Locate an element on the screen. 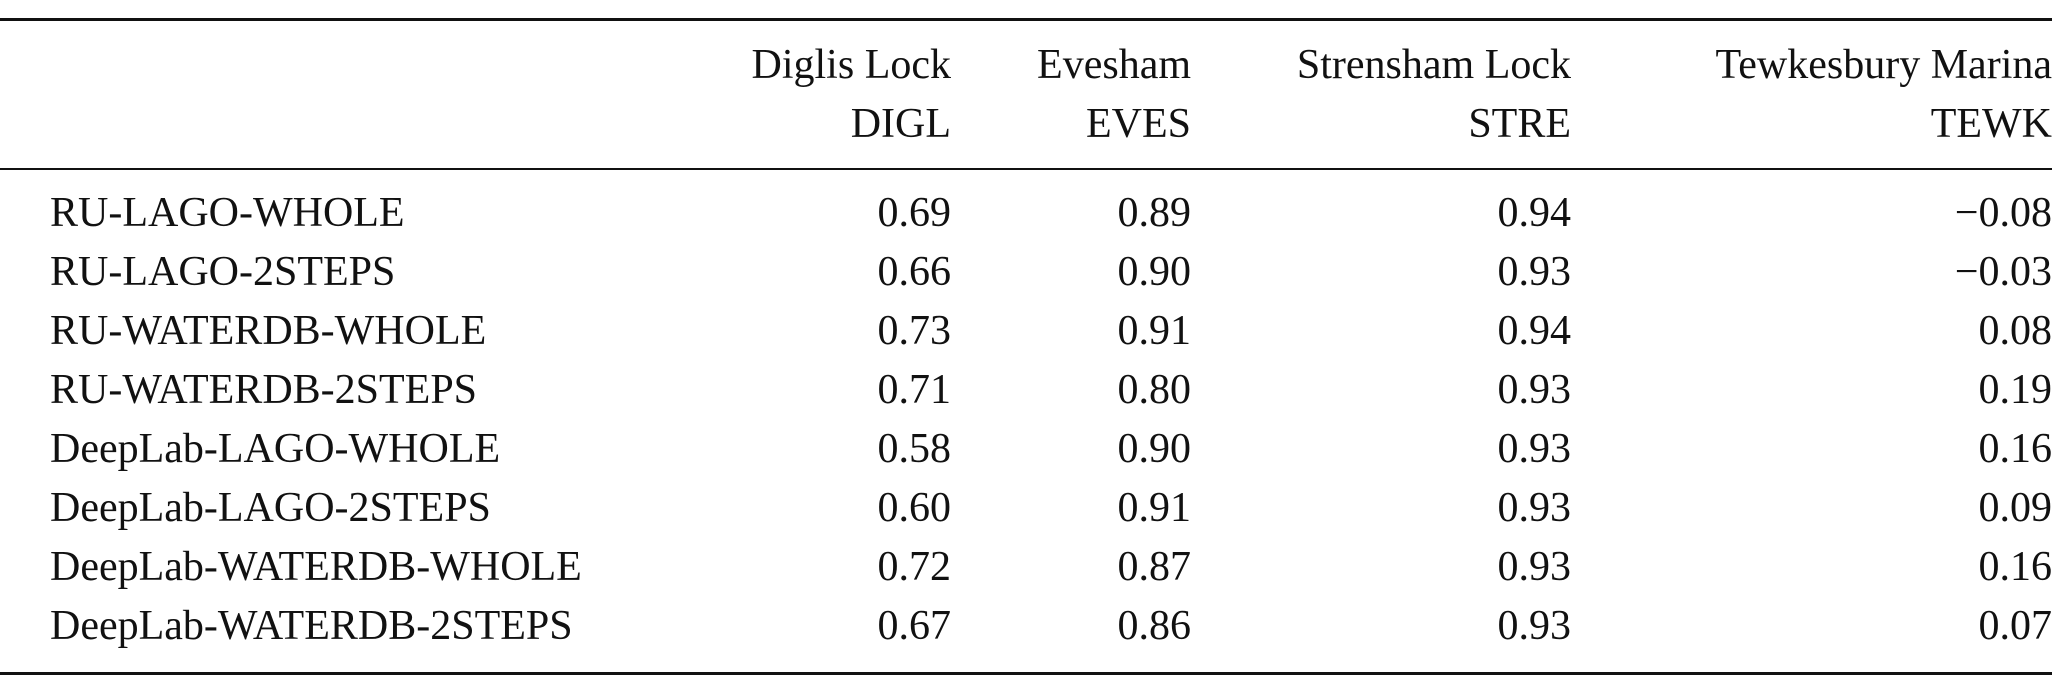  method-cell: RU-LAGO-WHOLE is located at coordinates (227, 213).